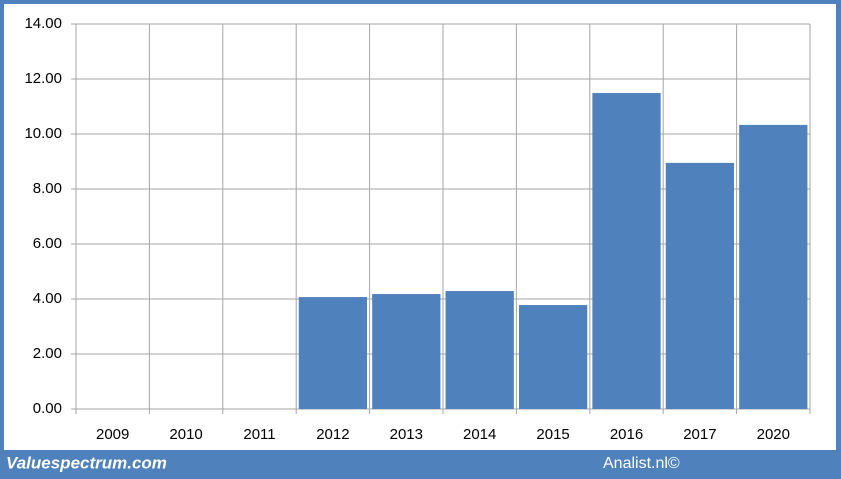  Describe the element at coordinates (332, 434) in the screenshot. I see `x-tick-label: 2012` at that location.